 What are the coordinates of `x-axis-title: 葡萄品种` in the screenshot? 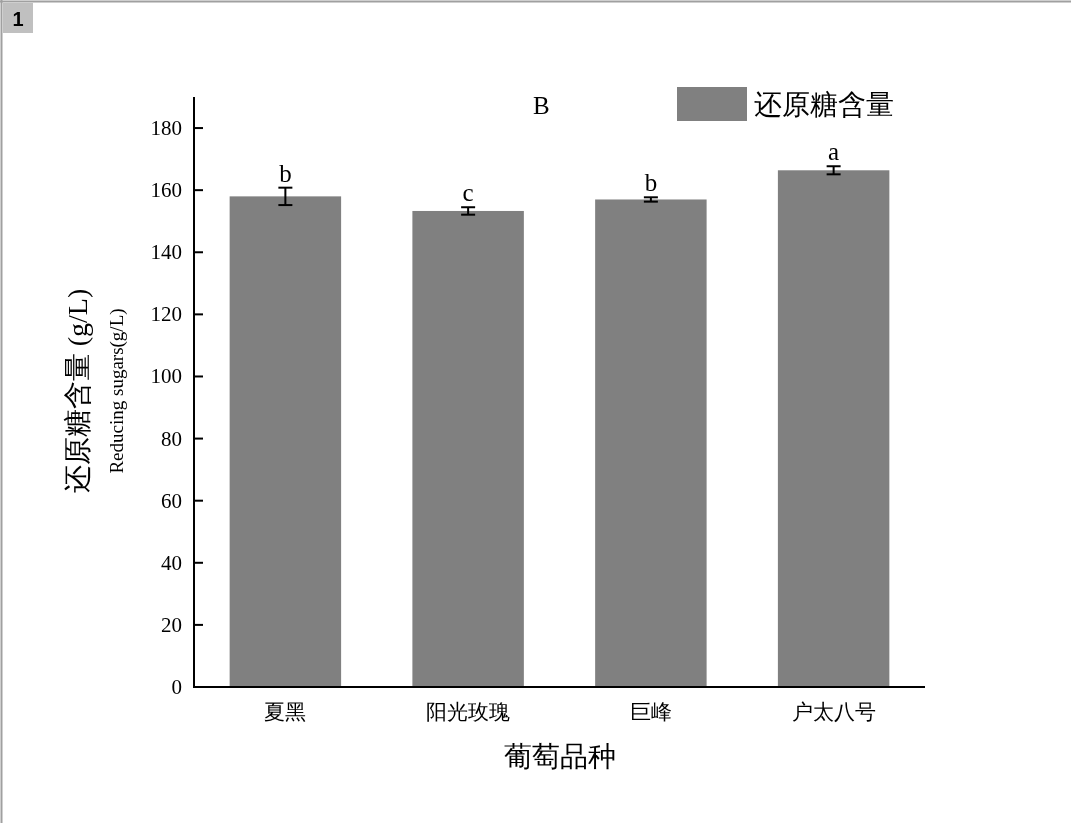 It's located at (559, 756).